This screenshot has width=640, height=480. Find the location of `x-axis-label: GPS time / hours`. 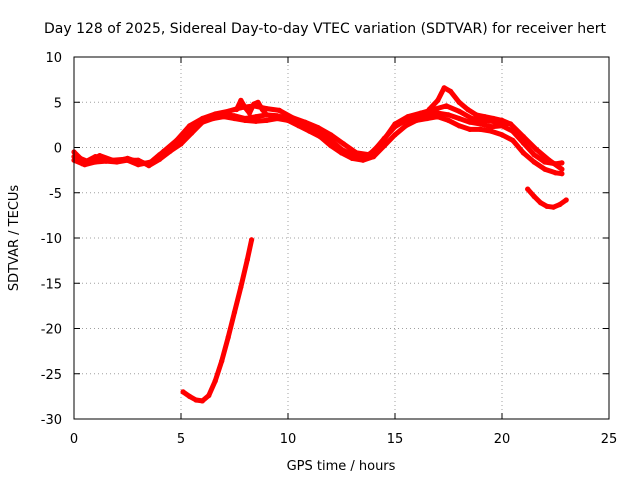

x-axis-label: GPS time / hours is located at coordinates (341, 466).